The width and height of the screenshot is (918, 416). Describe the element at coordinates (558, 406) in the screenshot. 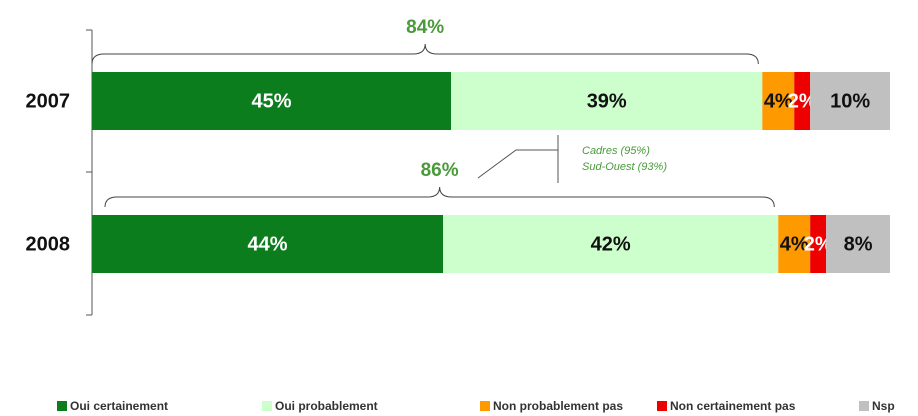

I see `legend-label: Non probablement pas` at that location.